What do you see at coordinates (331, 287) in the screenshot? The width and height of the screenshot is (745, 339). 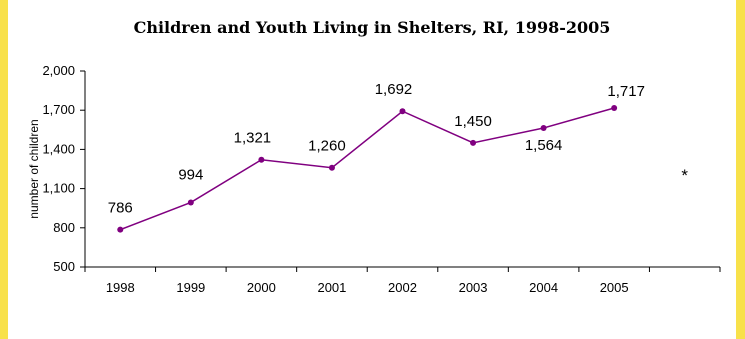 I see `x-tick-label: 2001` at bounding box center [331, 287].